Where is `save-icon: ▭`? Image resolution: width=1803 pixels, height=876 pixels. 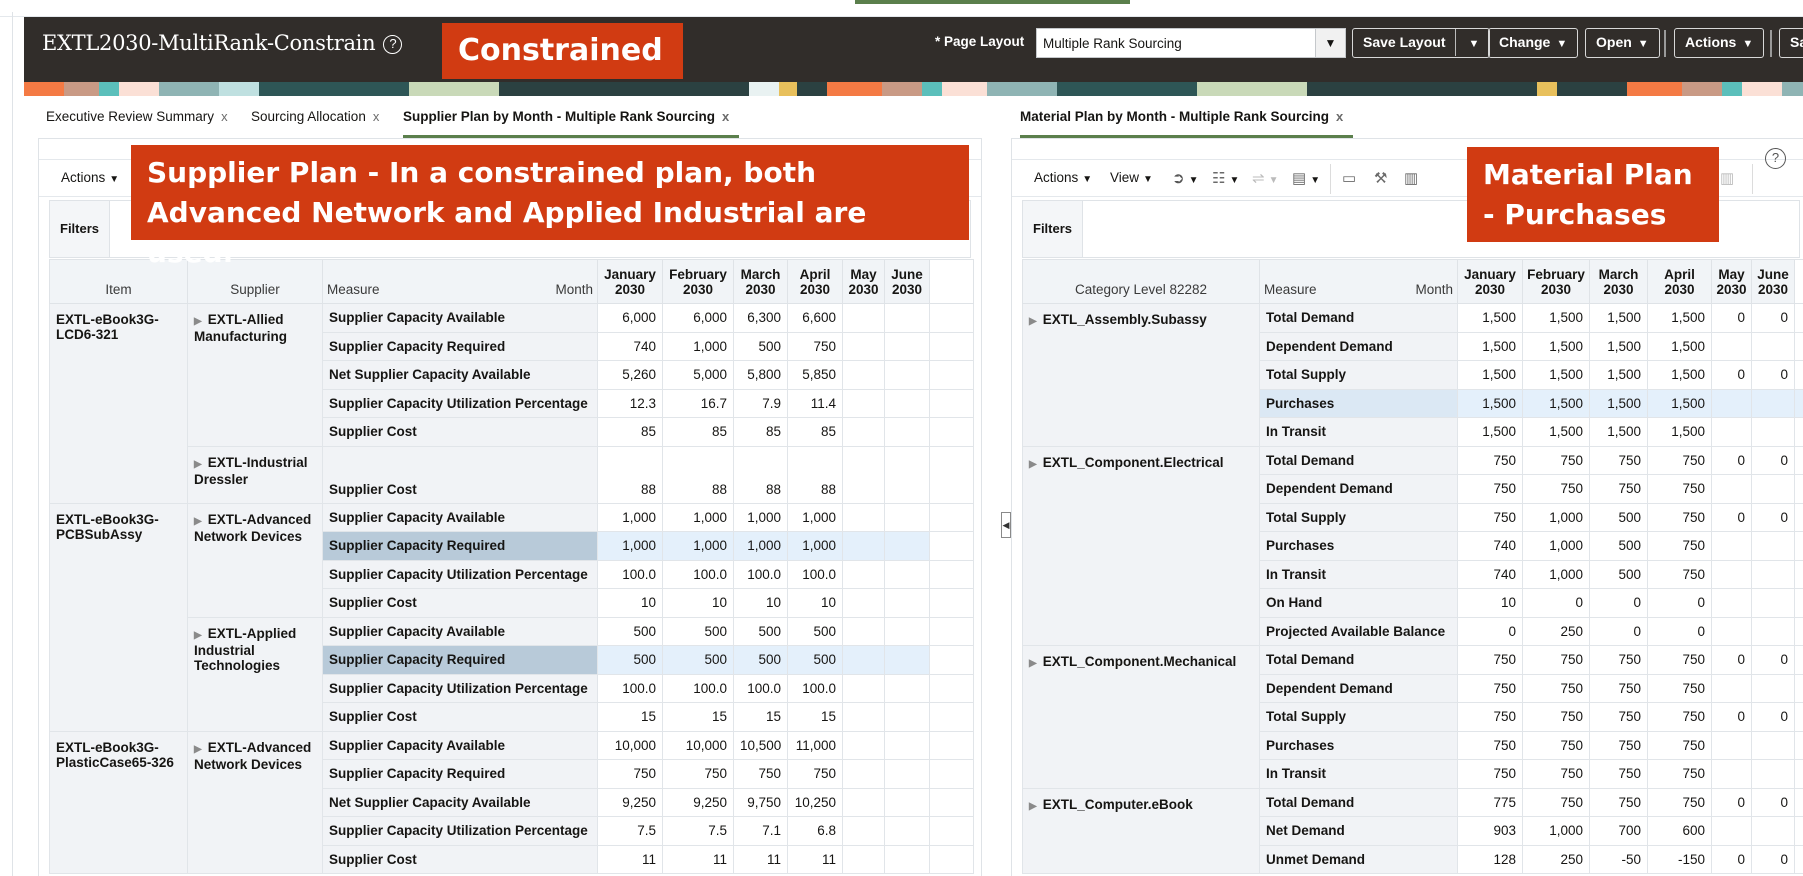 save-icon: ▭ is located at coordinates (1349, 178).